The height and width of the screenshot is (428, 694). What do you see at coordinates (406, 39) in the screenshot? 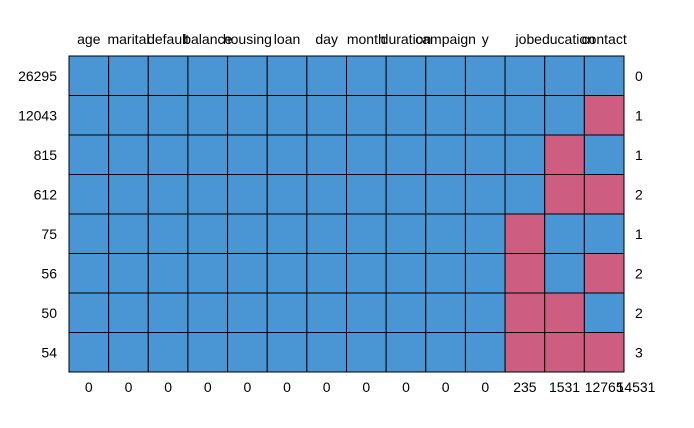
I see `column-label: duration` at bounding box center [406, 39].